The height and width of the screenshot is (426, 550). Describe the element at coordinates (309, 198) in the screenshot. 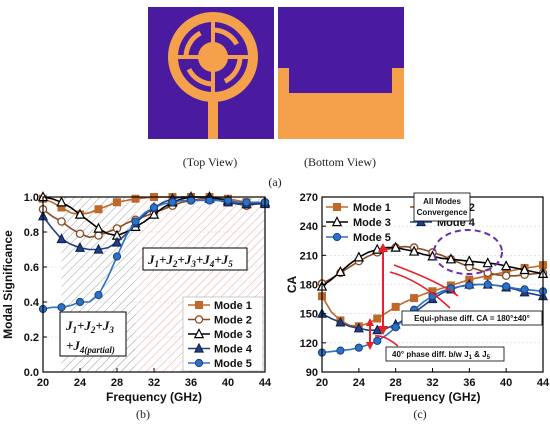

I see `y-tick-label: 270` at that location.